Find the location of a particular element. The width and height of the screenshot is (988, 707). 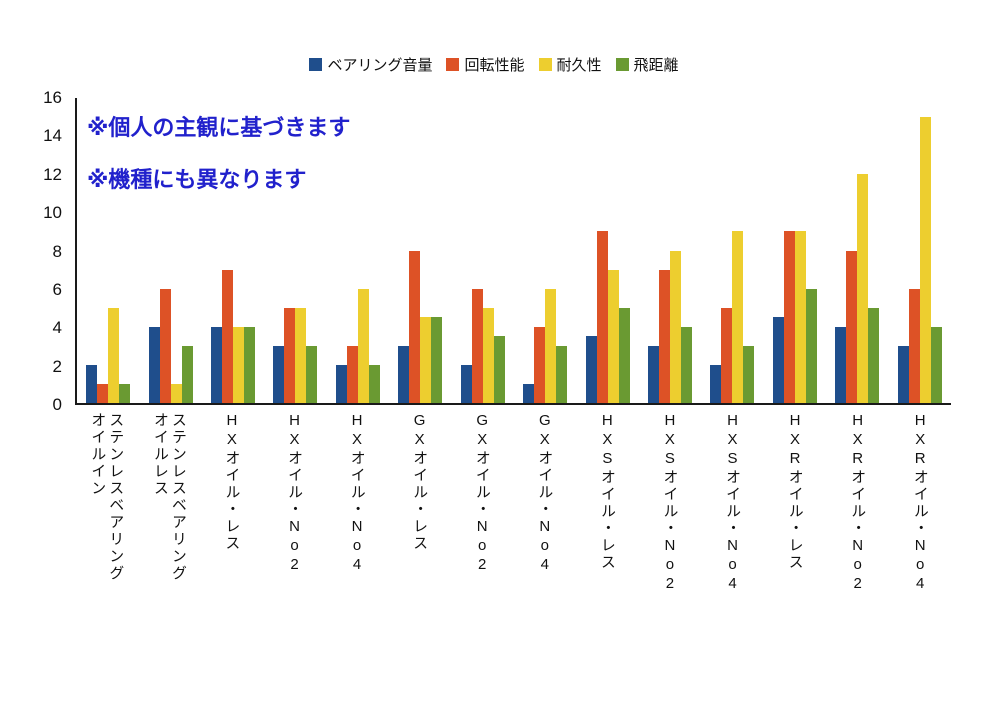

bar-series1-cat13 is located at coordinates (914, 345).